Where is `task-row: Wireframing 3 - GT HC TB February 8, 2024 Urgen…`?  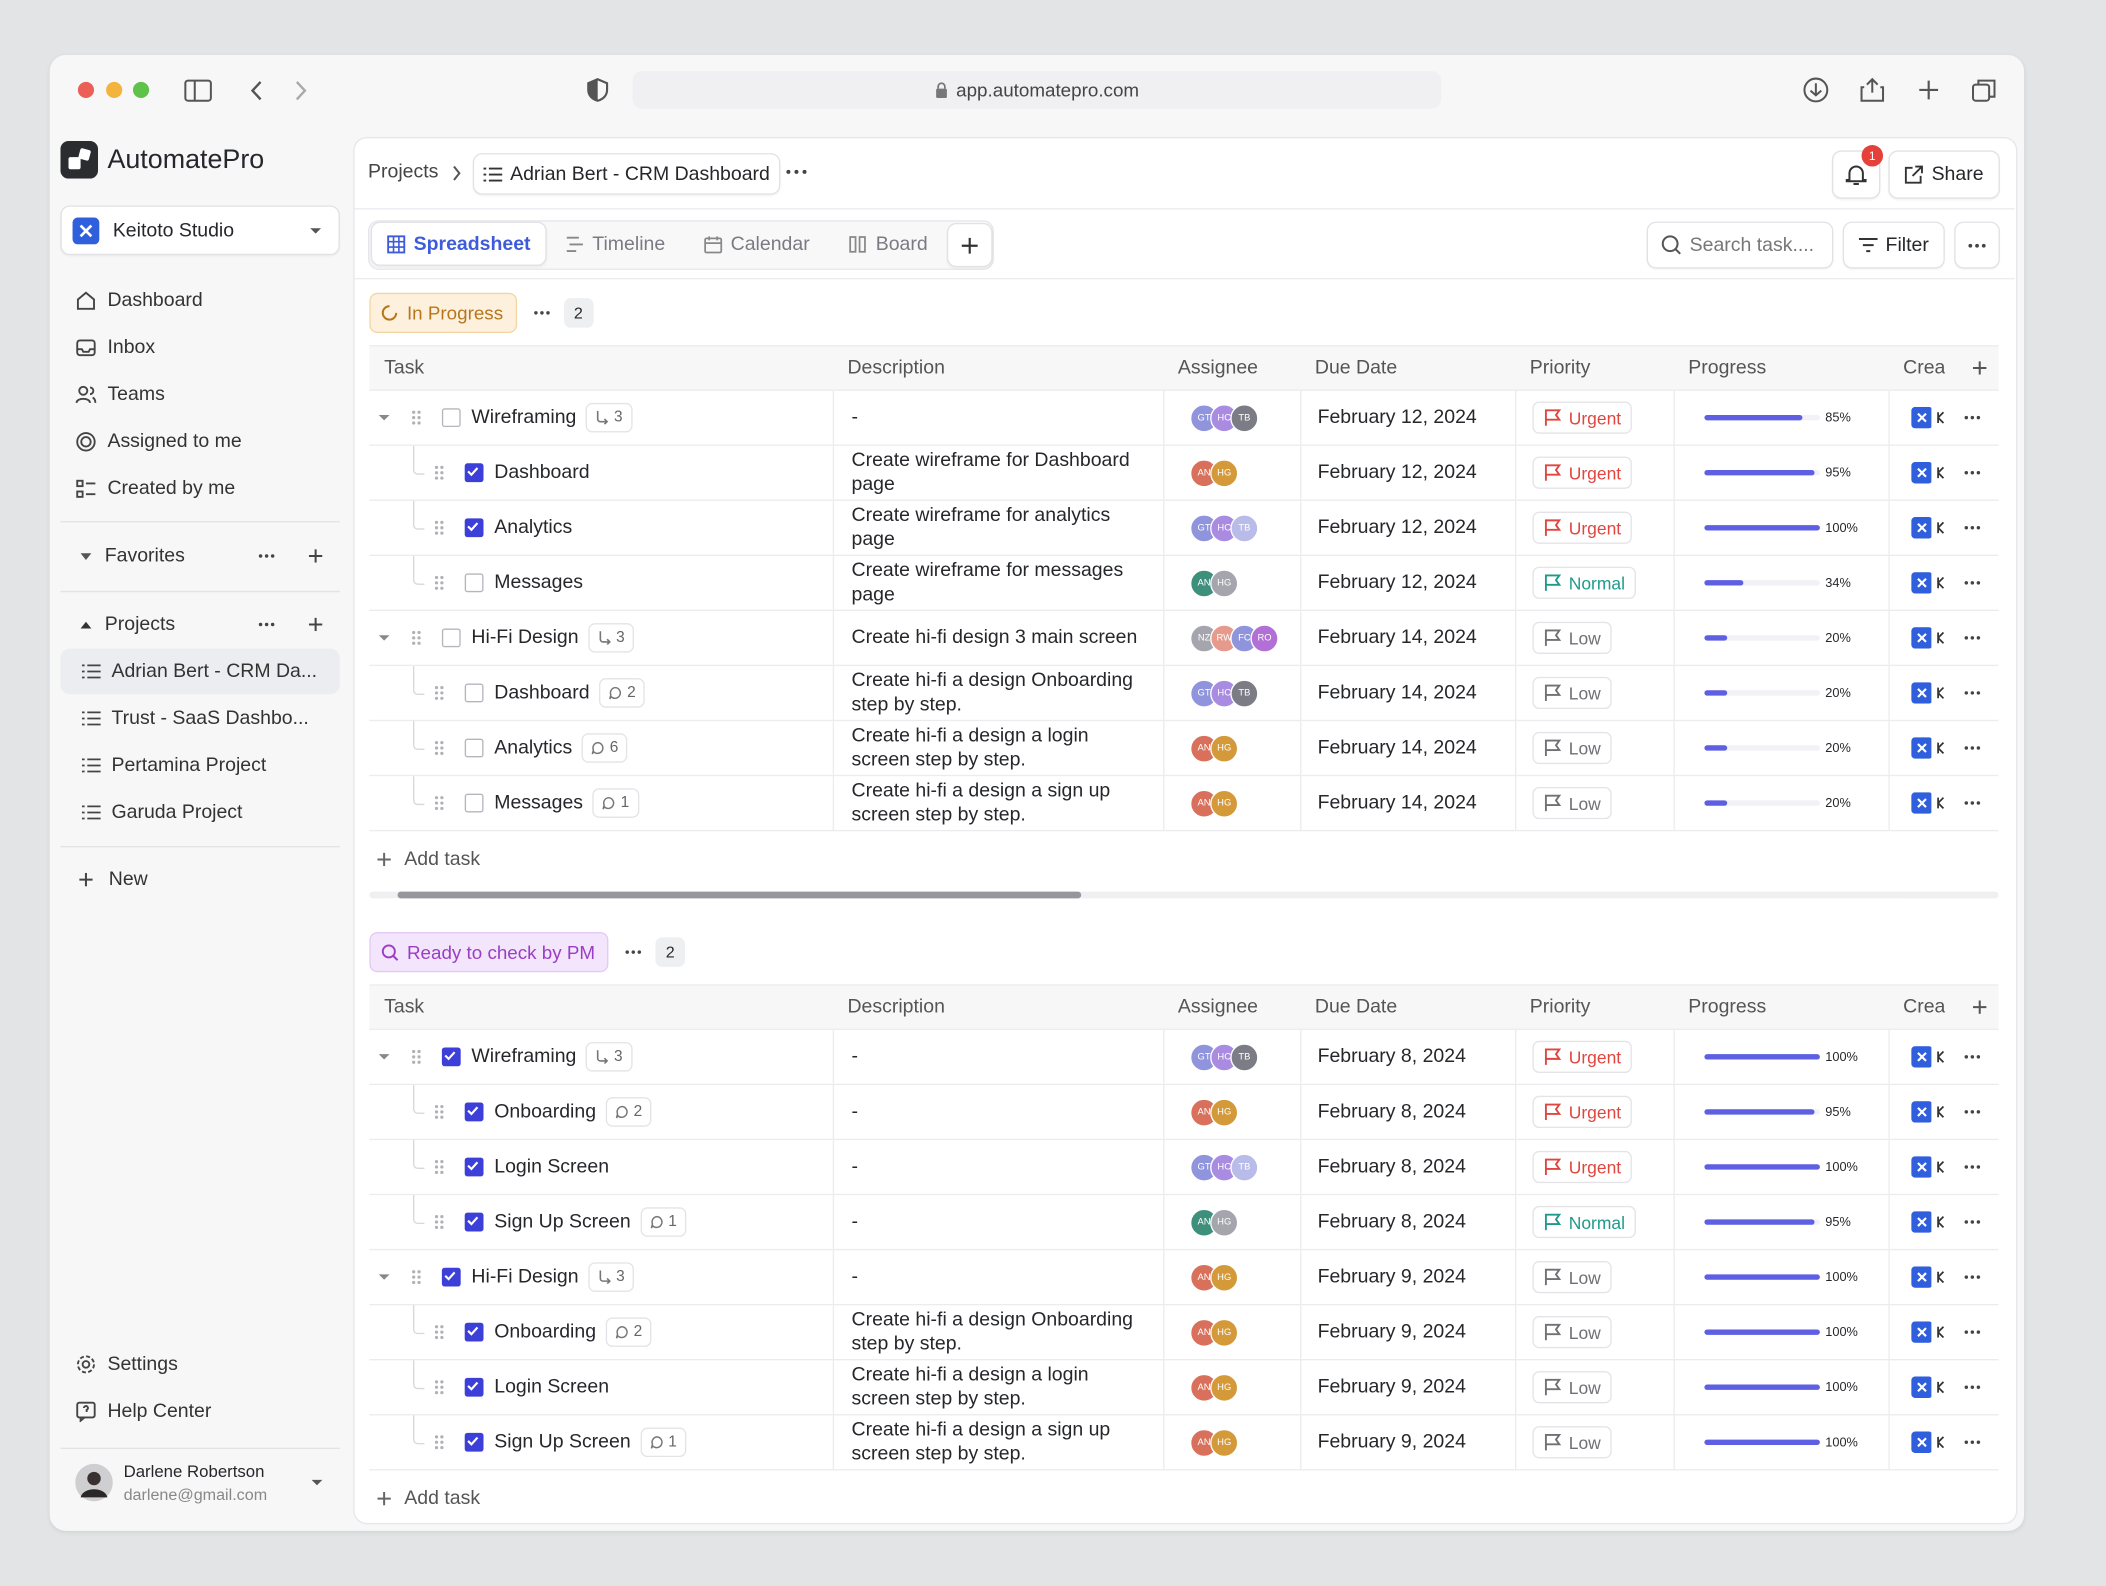
task-row: Wireframing 3 - GT HC TB February 8, 2024 Urgen… is located at coordinates (1184, 1058).